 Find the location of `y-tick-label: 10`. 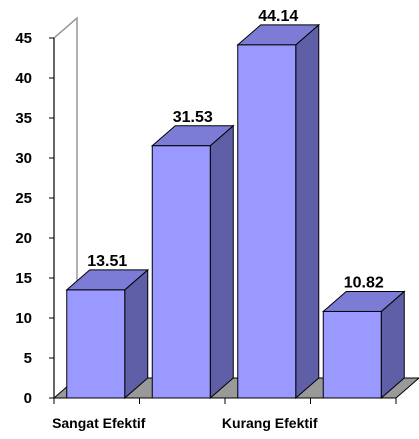

y-tick-label: 10 is located at coordinates (23, 318).